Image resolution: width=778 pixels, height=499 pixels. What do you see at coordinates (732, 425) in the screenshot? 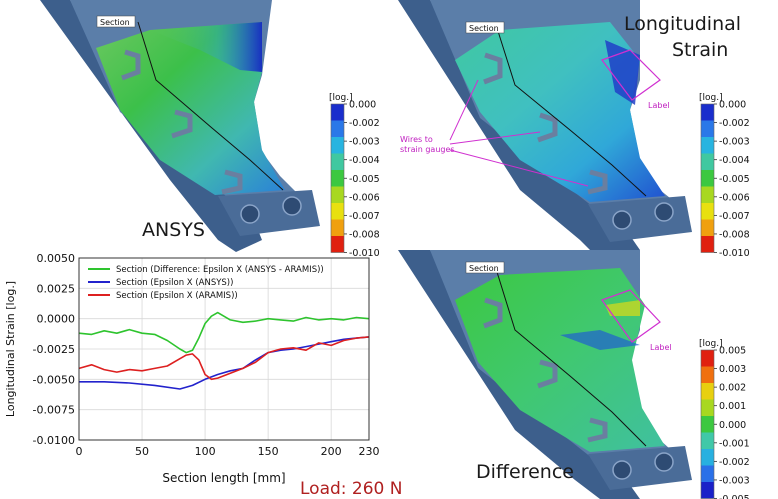
I see `colorbar-difference-tick-label: 0.000` at bounding box center [732, 425].